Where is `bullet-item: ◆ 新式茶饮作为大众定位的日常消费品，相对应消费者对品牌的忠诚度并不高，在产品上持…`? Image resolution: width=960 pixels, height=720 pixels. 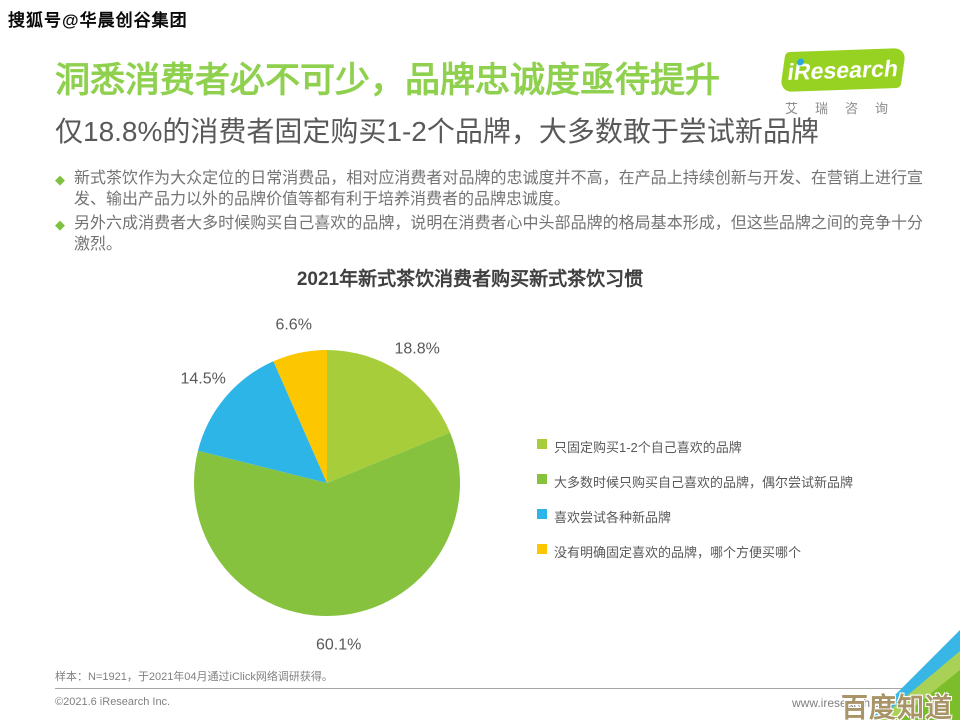 bullet-item: ◆ 新式茶饮作为大众定位的日常消费品，相对应消费者对品牌的忠诚度并不高，在产品上持… is located at coordinates (489, 189).